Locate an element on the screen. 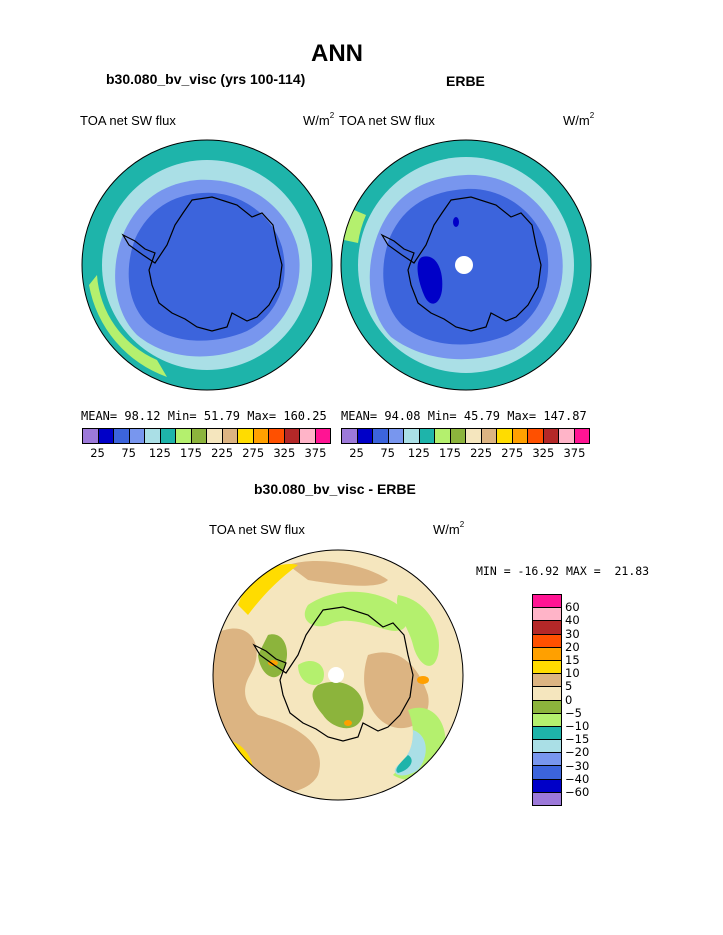 This screenshot has width=723, height=935. legend-tick-label: −30 is located at coordinates (577, 765).